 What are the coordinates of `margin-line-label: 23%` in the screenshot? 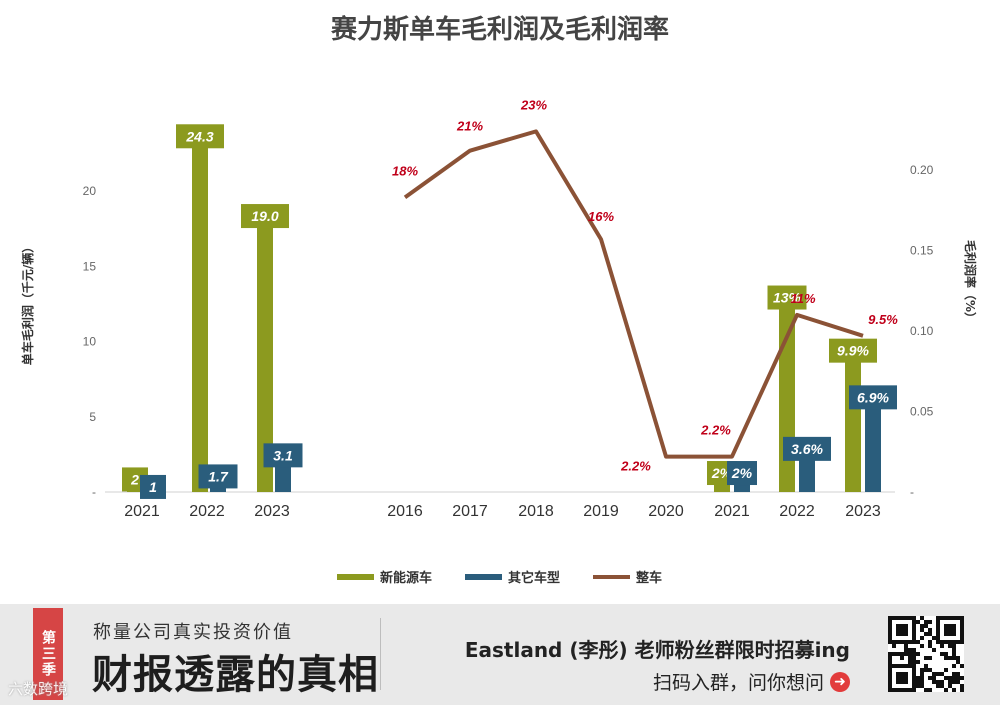 It's located at (533, 104).